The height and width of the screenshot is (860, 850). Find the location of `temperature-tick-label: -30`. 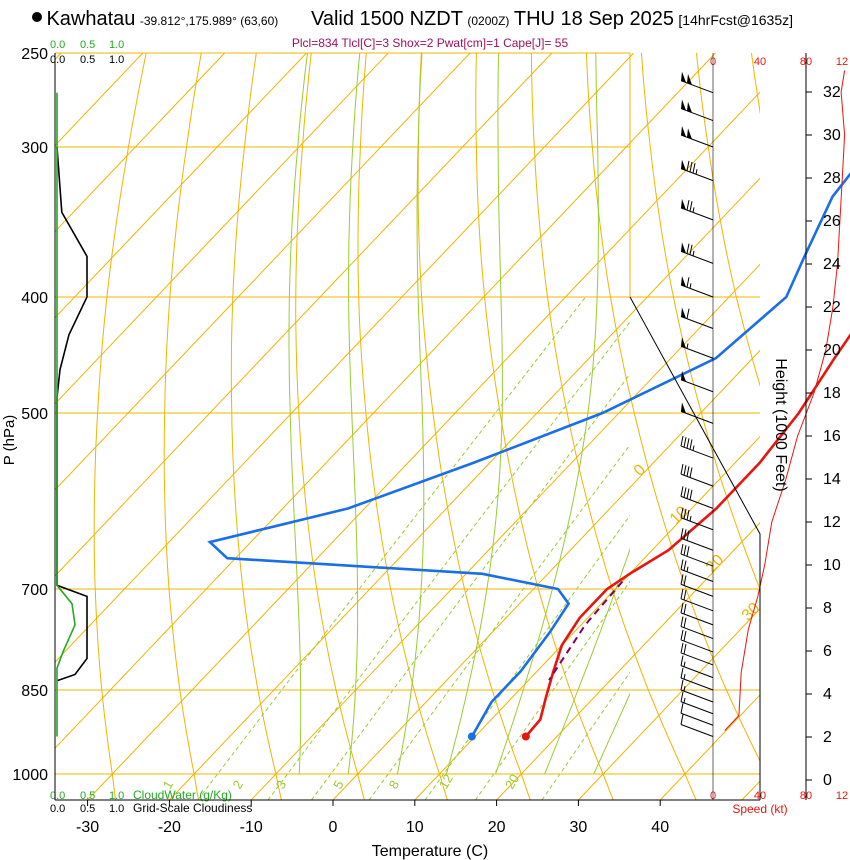

temperature-tick-label: -30 is located at coordinates (87, 827).